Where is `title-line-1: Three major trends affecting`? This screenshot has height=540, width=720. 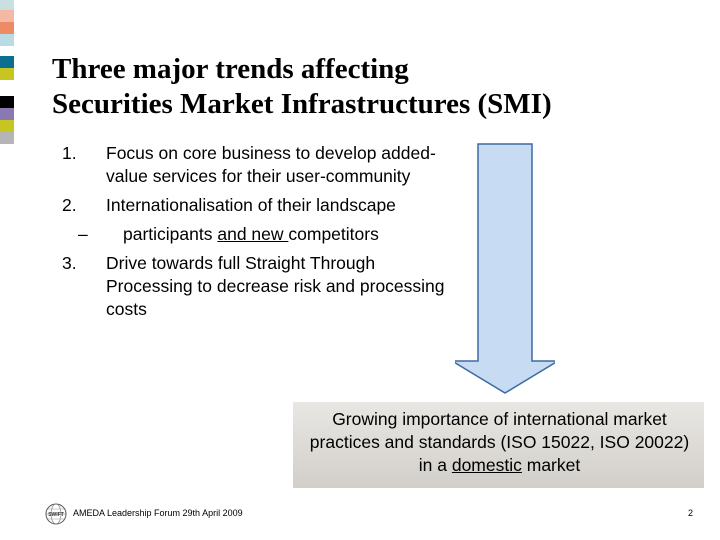 title-line-1: Three major trends affecting is located at coordinates (230, 69).